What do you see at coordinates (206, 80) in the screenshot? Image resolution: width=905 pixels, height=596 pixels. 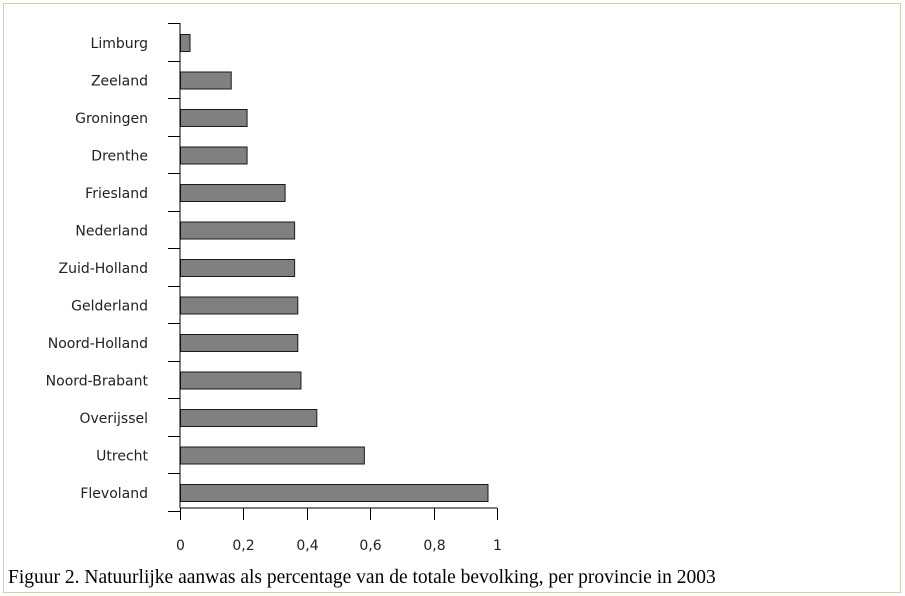 I see `bar-zeeland` at bounding box center [206, 80].